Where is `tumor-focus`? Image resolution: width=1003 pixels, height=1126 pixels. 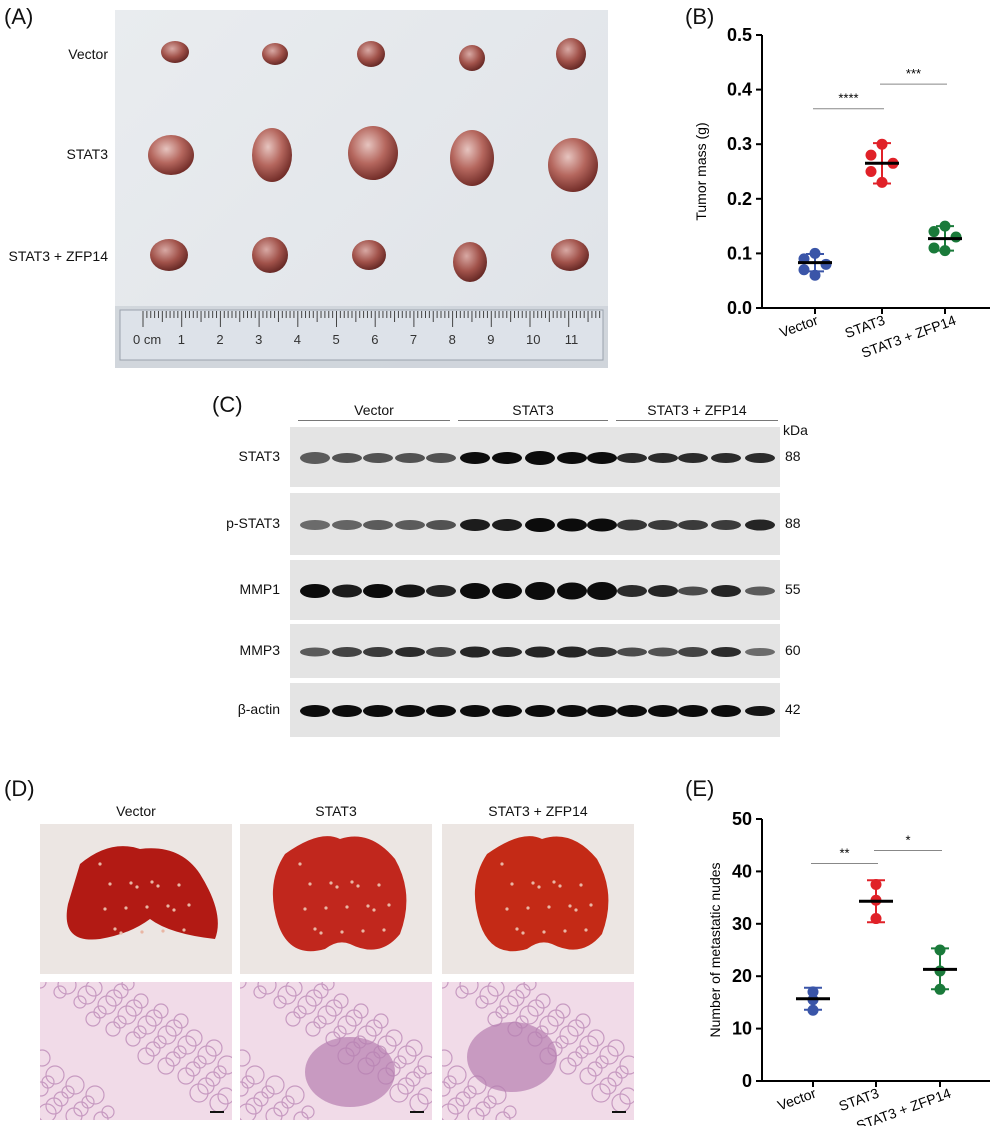 tumor-focus is located at coordinates (350, 1072).